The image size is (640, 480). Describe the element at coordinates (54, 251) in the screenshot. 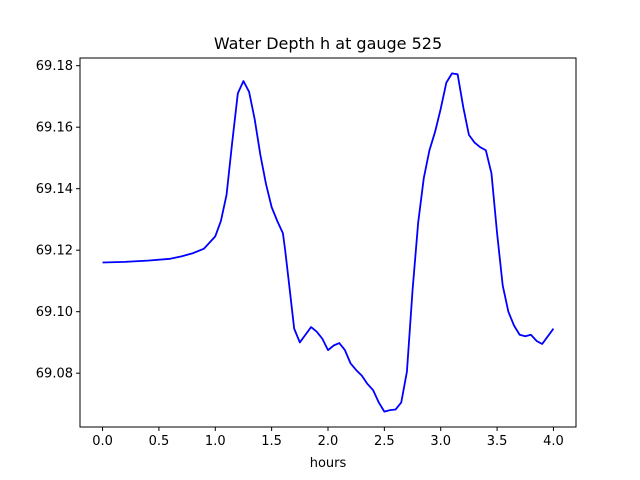

I see `y-tick-label: 69.12` at that location.